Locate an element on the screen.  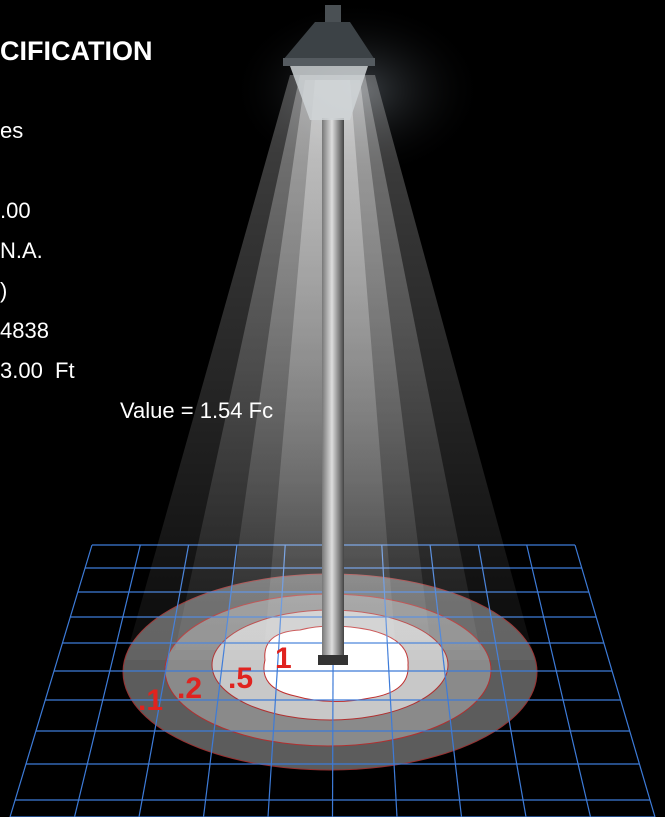
contour-label: .1 is located at coordinates (150, 700).